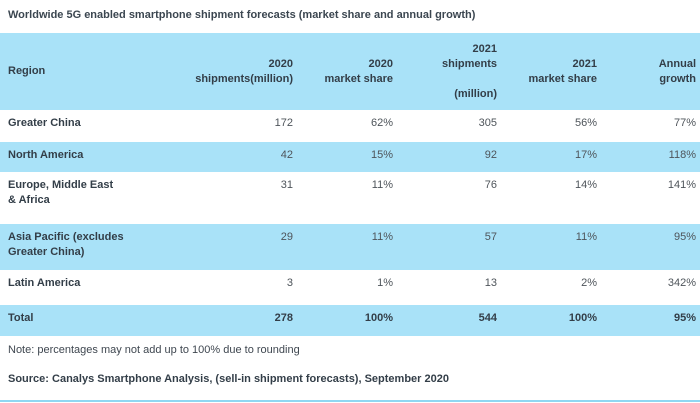  I want to click on value-cell: 172, so click(283, 123).